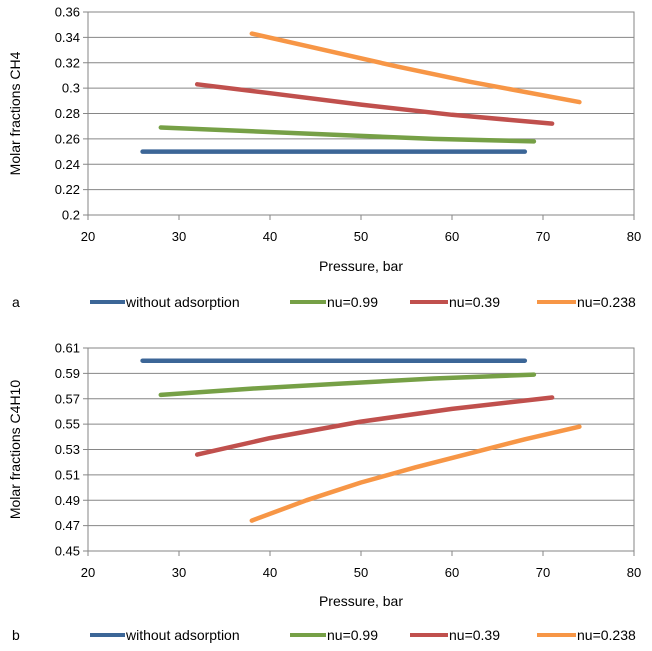  I want to click on y-tick-label: 0.55, so click(67, 424).